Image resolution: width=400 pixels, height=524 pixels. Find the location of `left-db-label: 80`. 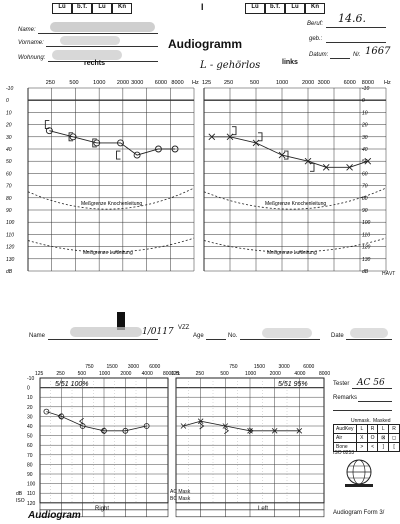

left-db-label: 80 is located at coordinates (365, 199).